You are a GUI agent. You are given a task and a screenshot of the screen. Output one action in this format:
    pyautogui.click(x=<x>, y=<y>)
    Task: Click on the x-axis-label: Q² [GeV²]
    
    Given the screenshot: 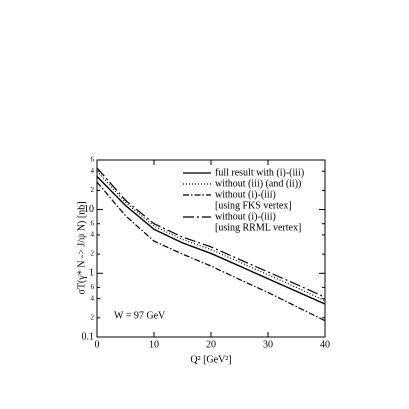 What is the action you would take?
    pyautogui.click(x=210, y=359)
    